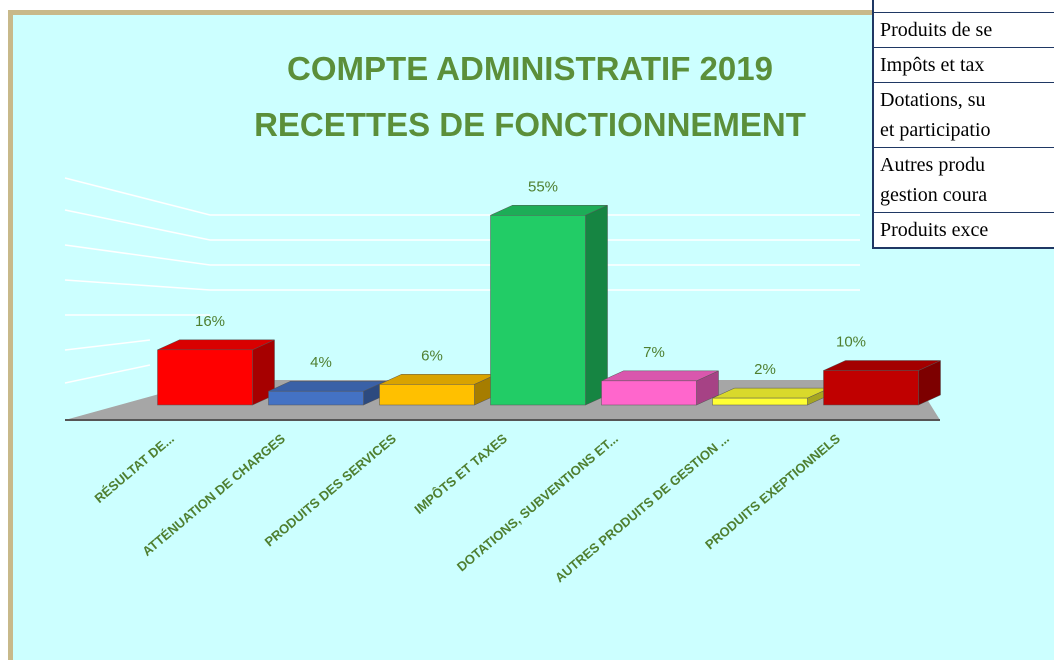 This screenshot has height=660, width=1054. Describe the element at coordinates (460, 474) in the screenshot. I see `x-tick-label: IMPÔTS ET TAXES` at that location.